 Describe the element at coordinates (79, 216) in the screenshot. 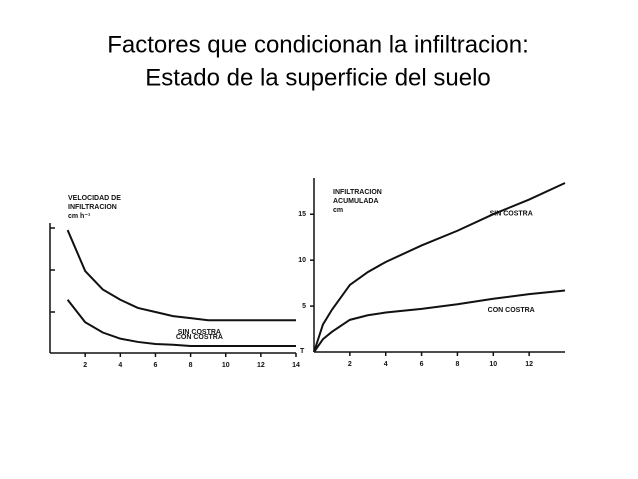

I see `y-axis-label: cm h⁻¹` at that location.